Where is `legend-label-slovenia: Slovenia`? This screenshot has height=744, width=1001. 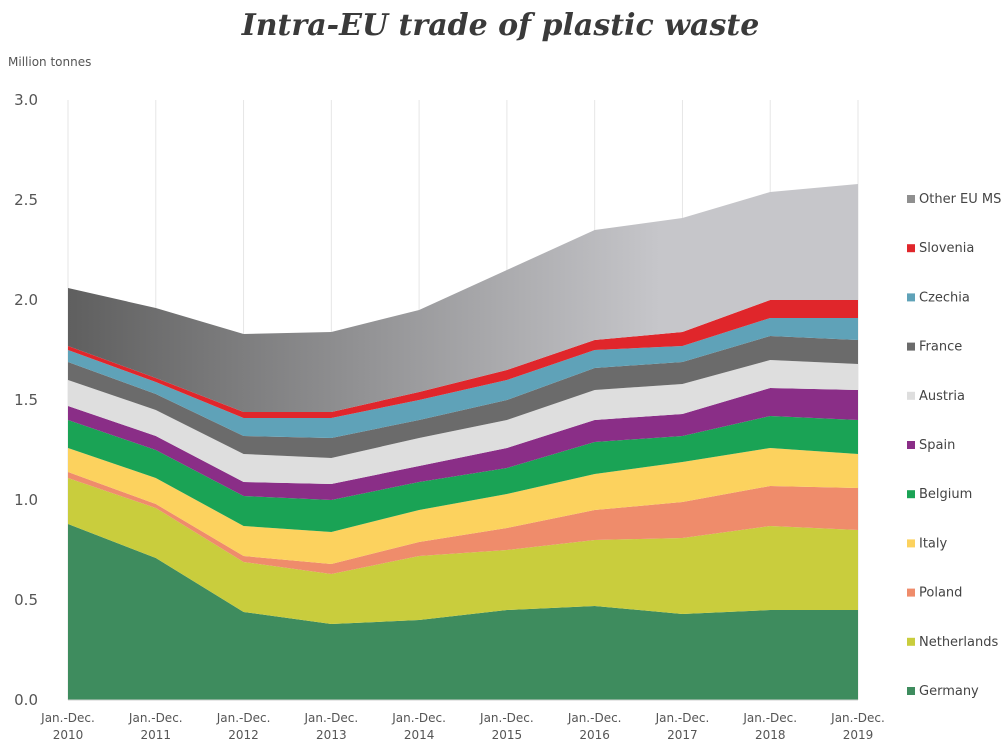
legend-label-slovenia: Slovenia is located at coordinates (946, 248).